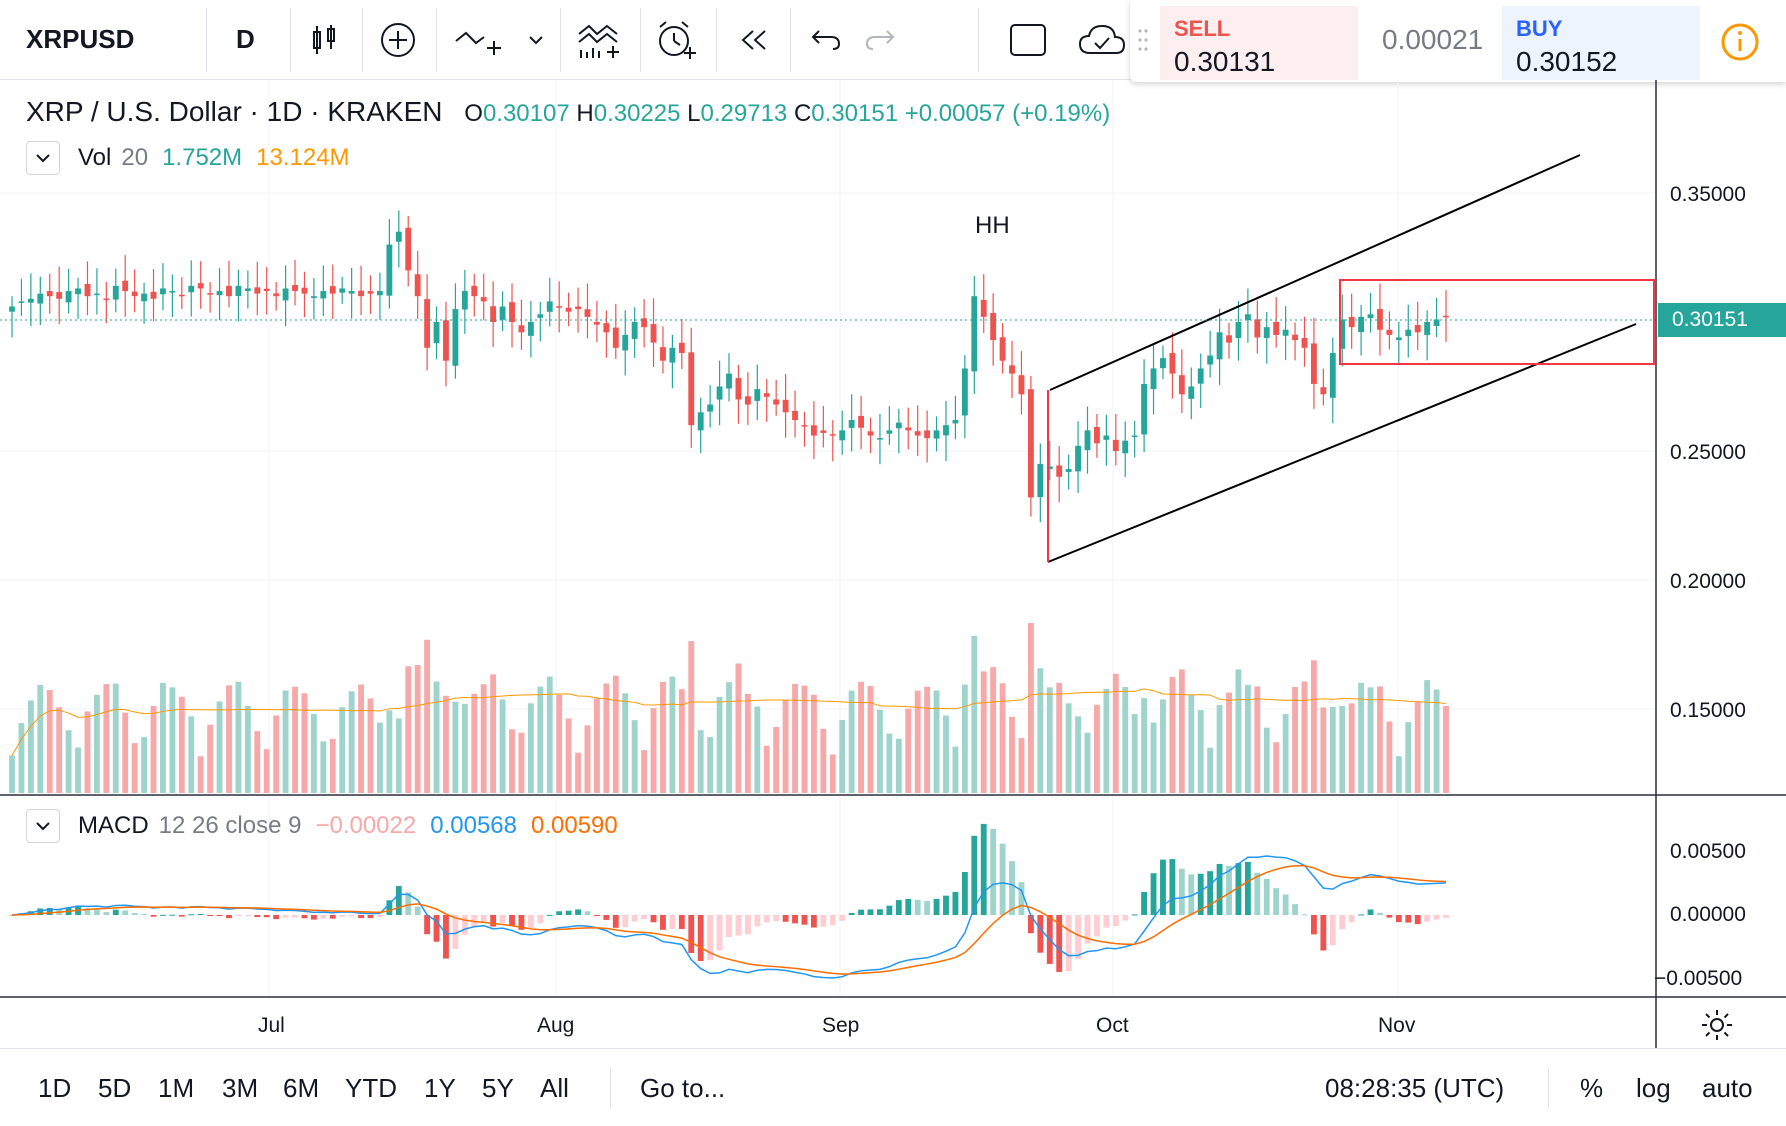 This screenshot has height=1126, width=1786. What do you see at coordinates (1433, 39) in the screenshot?
I see `spread-value: 0.00021` at bounding box center [1433, 39].